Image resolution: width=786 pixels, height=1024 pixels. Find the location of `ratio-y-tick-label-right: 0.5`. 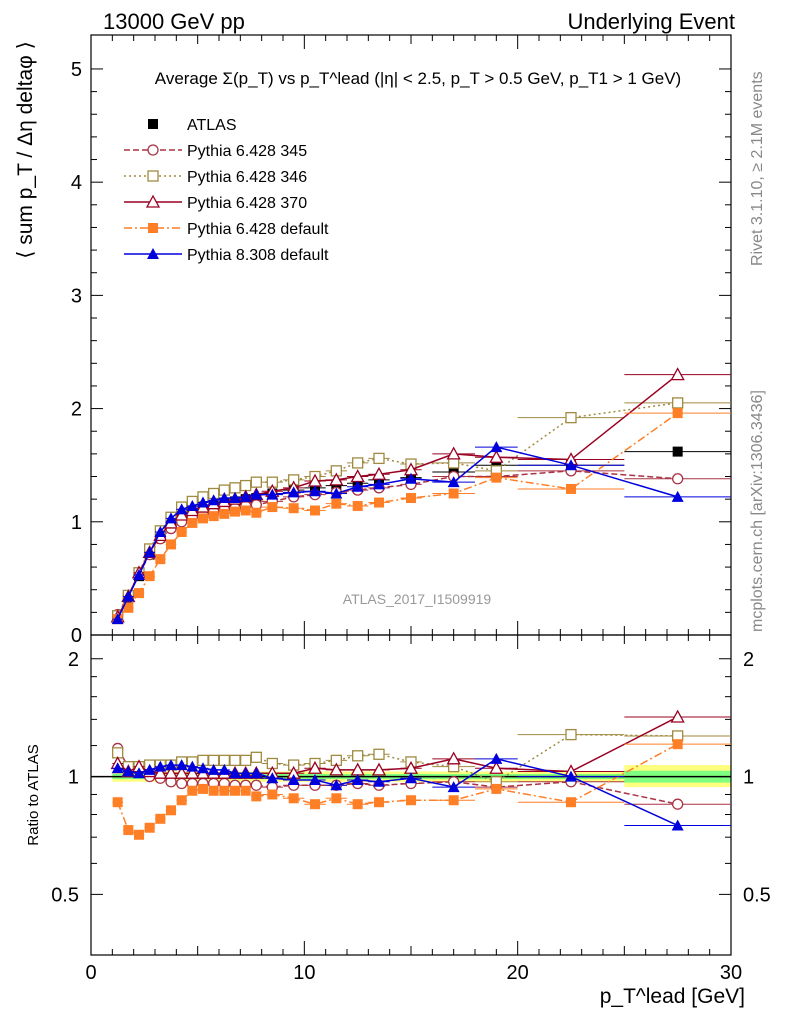

ratio-y-tick-label-right: 0.5 is located at coordinates (757, 895).